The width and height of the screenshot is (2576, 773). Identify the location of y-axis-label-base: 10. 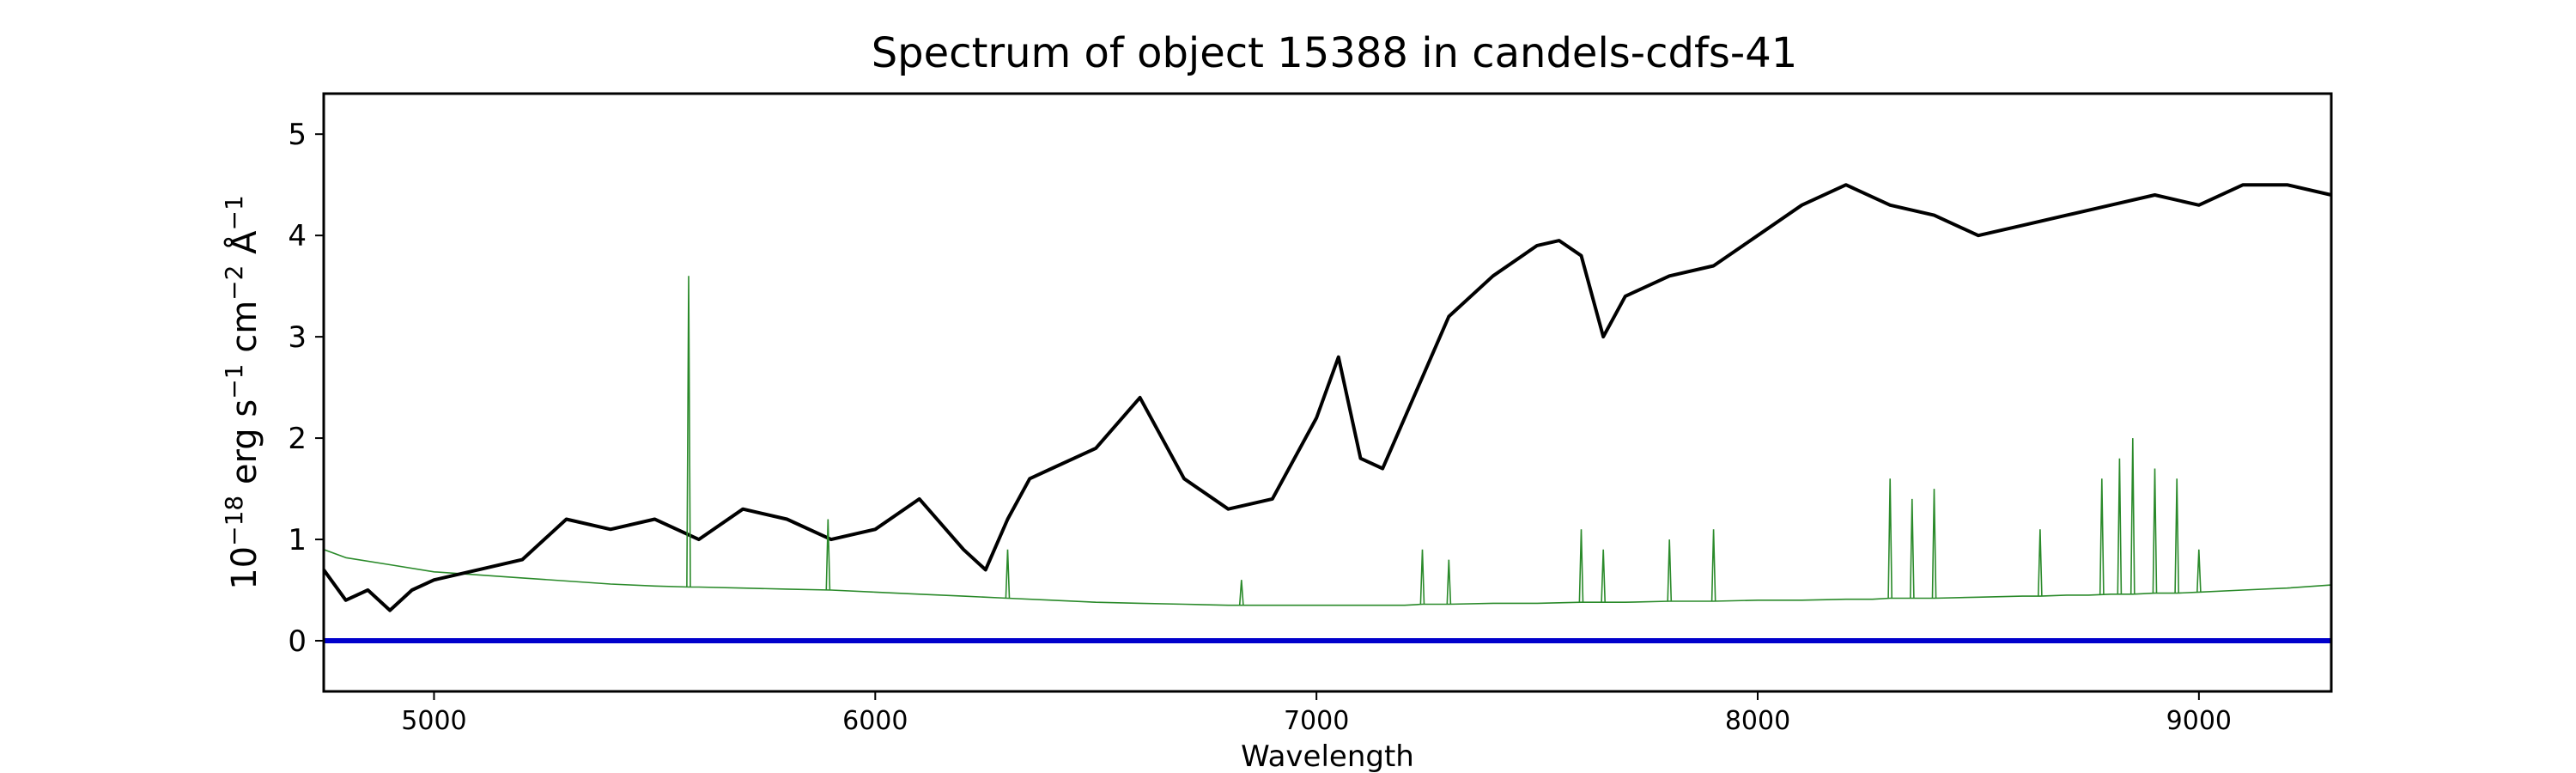
(244, 568).